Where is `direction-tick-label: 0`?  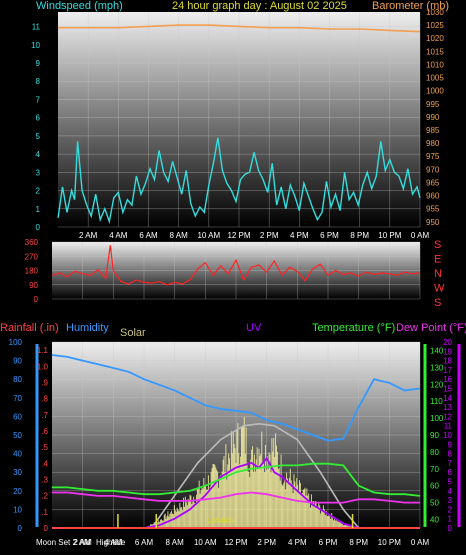
direction-tick-label: 0 is located at coordinates (36, 299).